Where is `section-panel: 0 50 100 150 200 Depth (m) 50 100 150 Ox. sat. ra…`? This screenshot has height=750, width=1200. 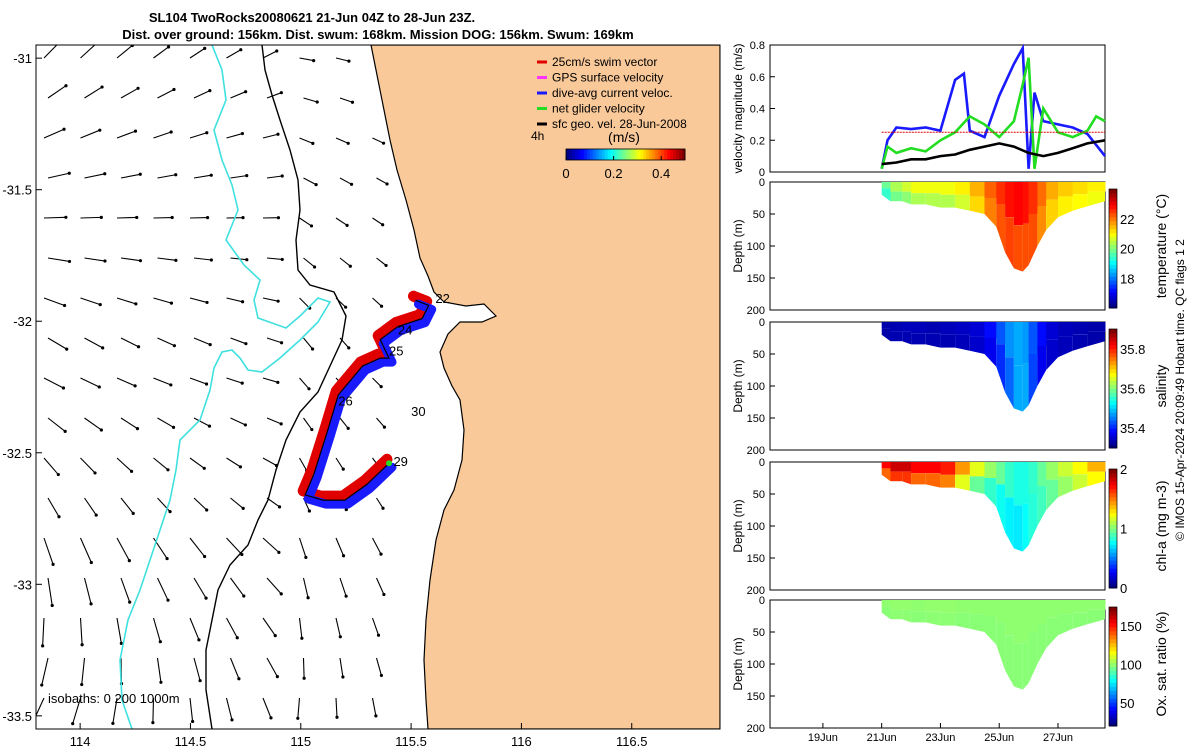
section-panel: 0 50 100 150 200 Depth (m) 50 100 150 Ox. sat. ra… is located at coordinates (950, 665).